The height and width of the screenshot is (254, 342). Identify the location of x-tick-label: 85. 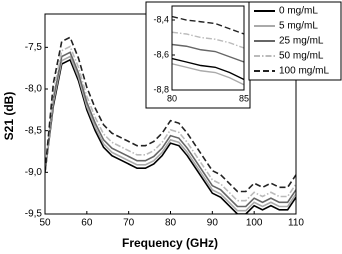
(244, 98).